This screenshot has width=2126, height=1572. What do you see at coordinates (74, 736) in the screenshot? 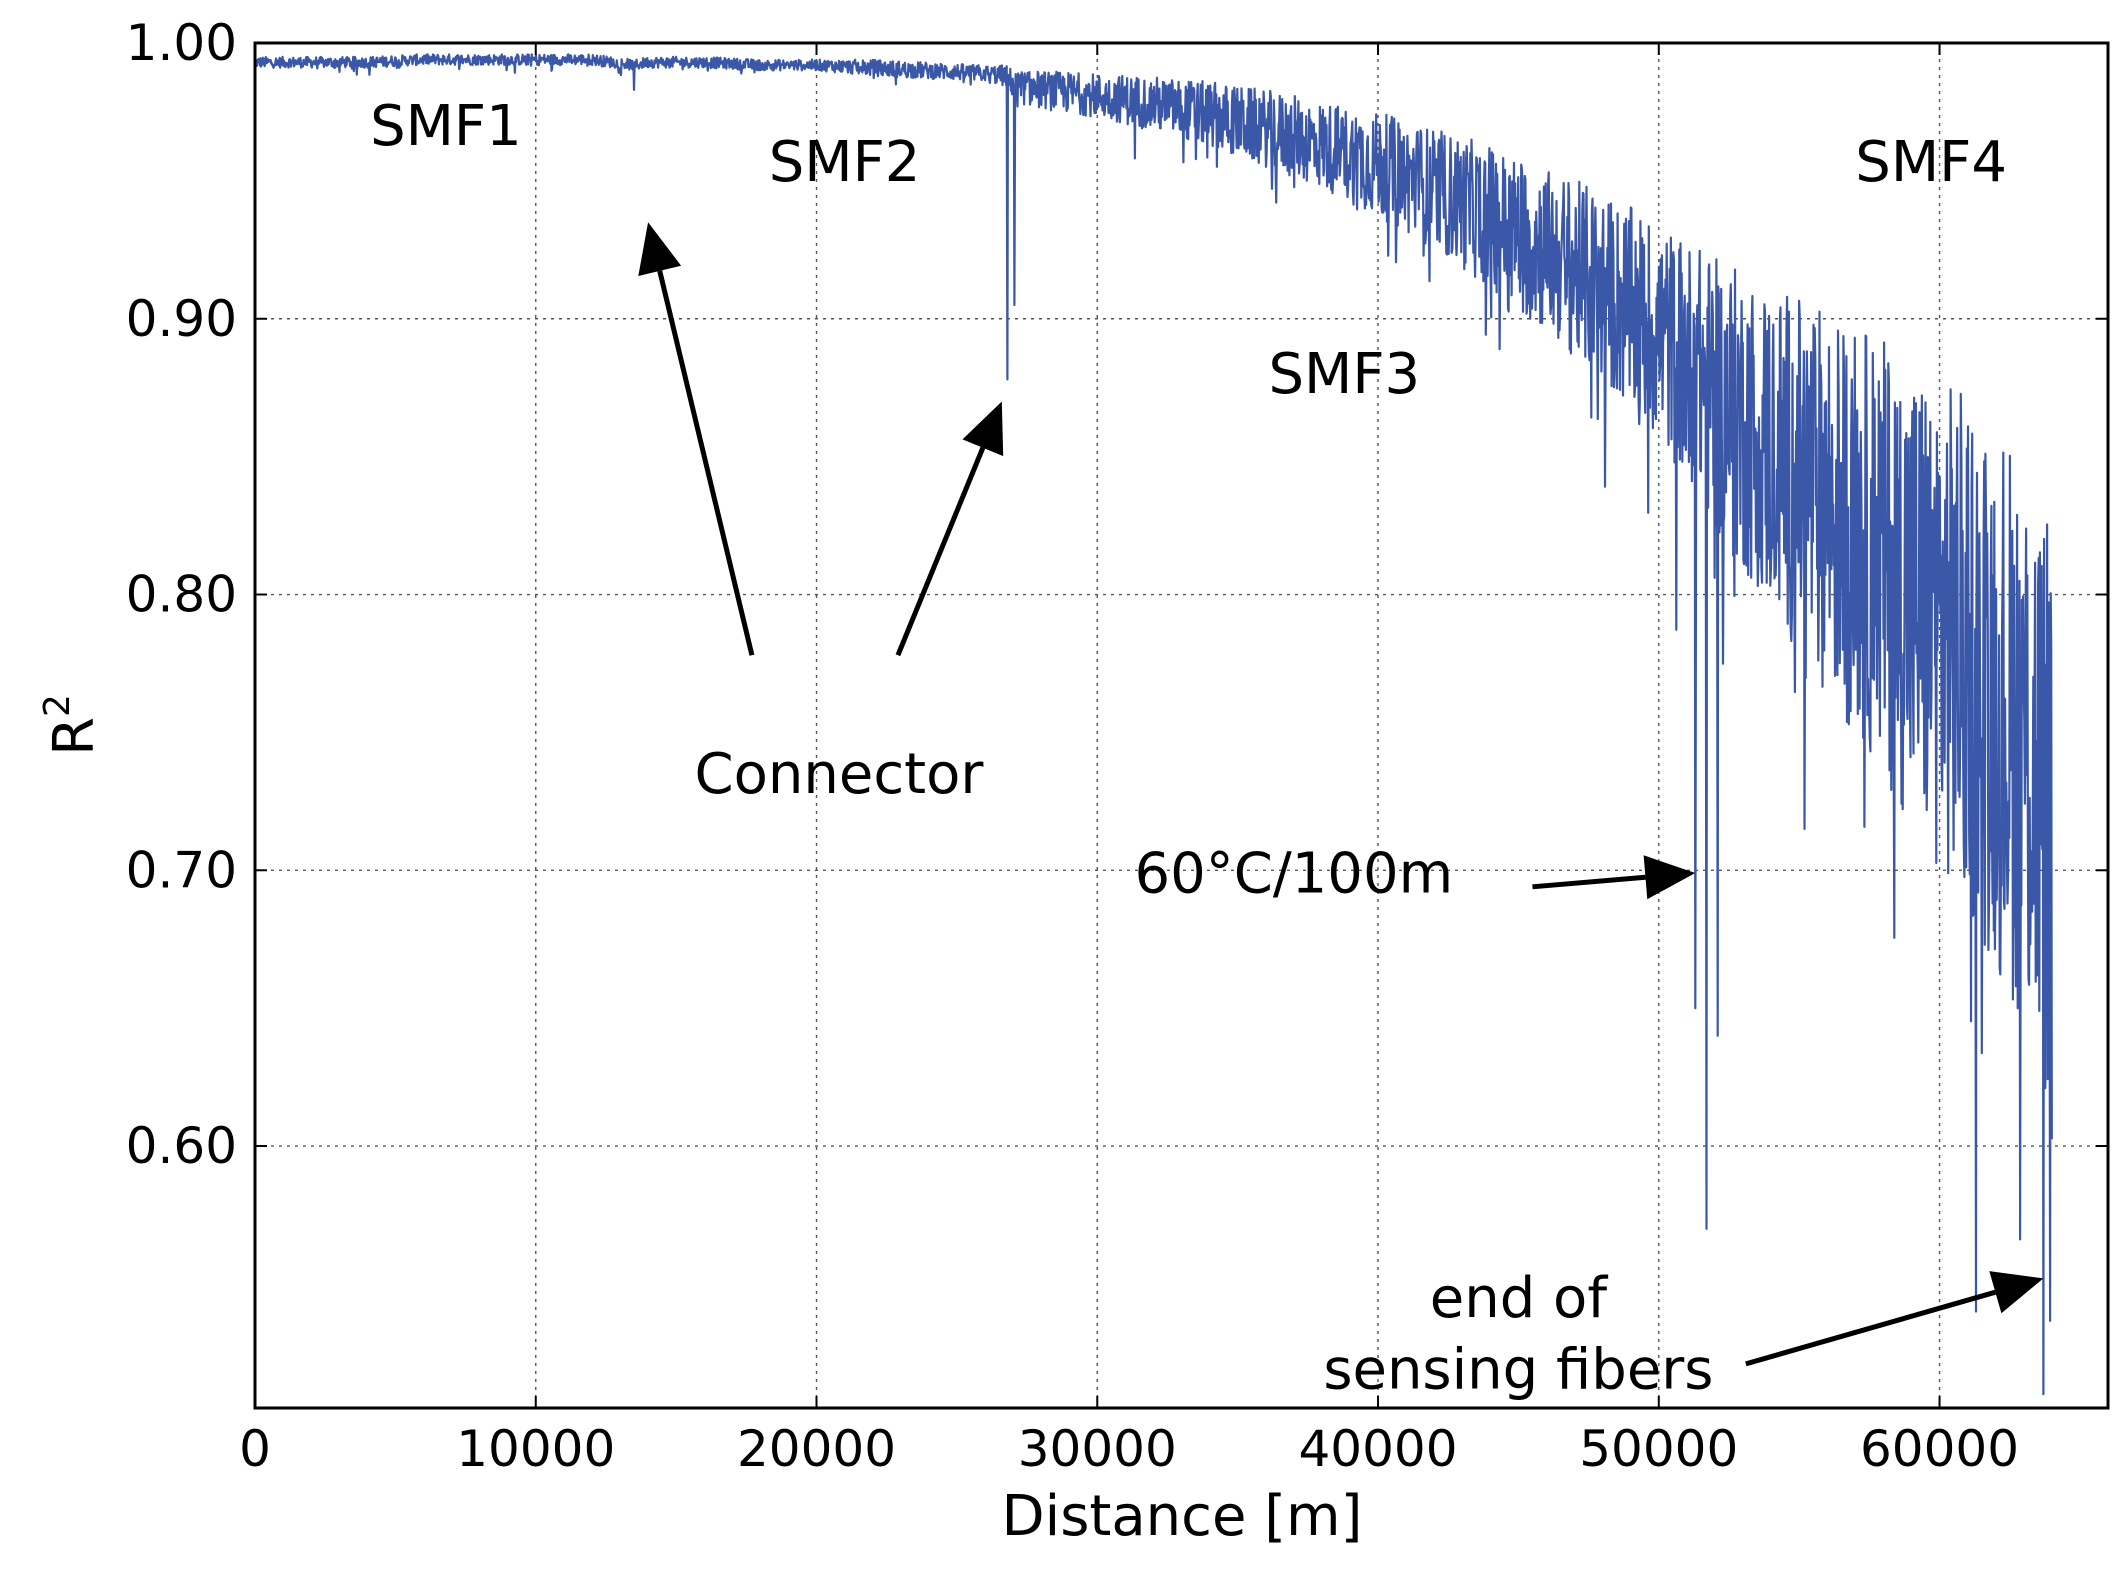
I see `y-axis-label-base: R` at bounding box center [74, 736].